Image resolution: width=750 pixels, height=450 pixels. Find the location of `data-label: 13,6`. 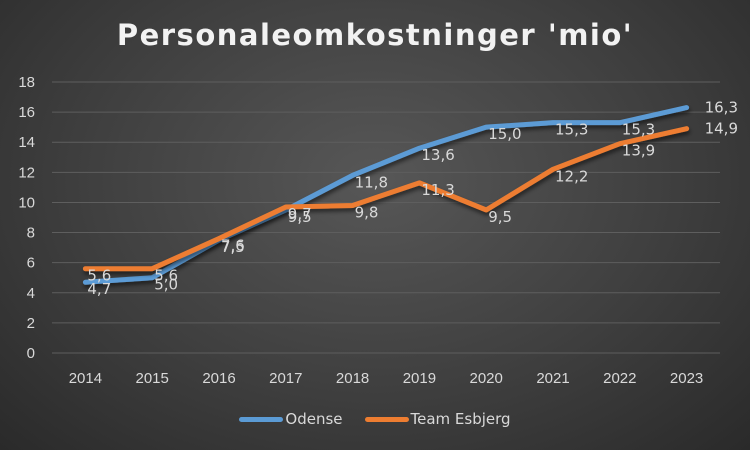

data-label: 13,6 is located at coordinates (437, 155).